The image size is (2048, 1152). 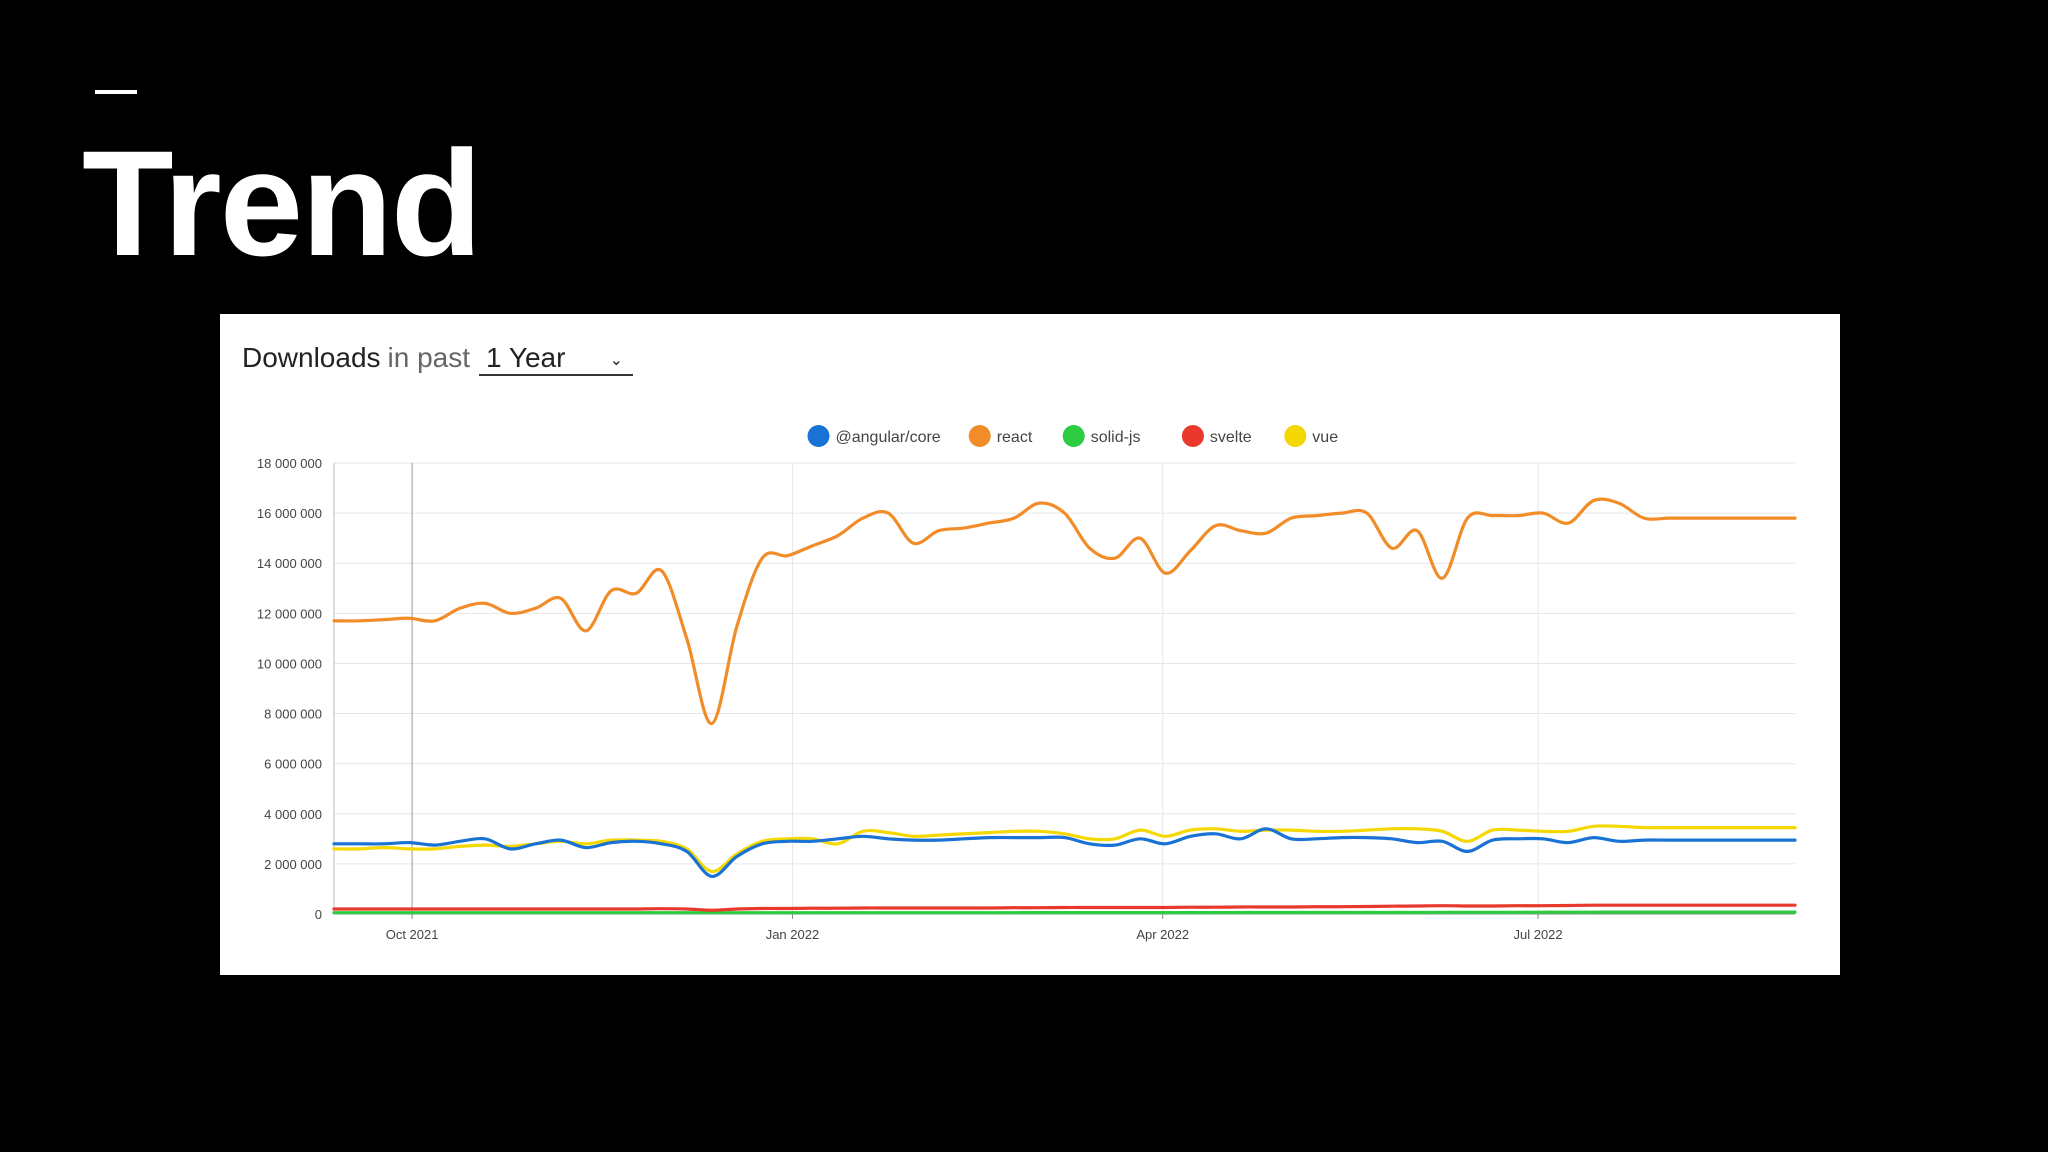 I want to click on legend-label-vue: vue, so click(x=1325, y=437).